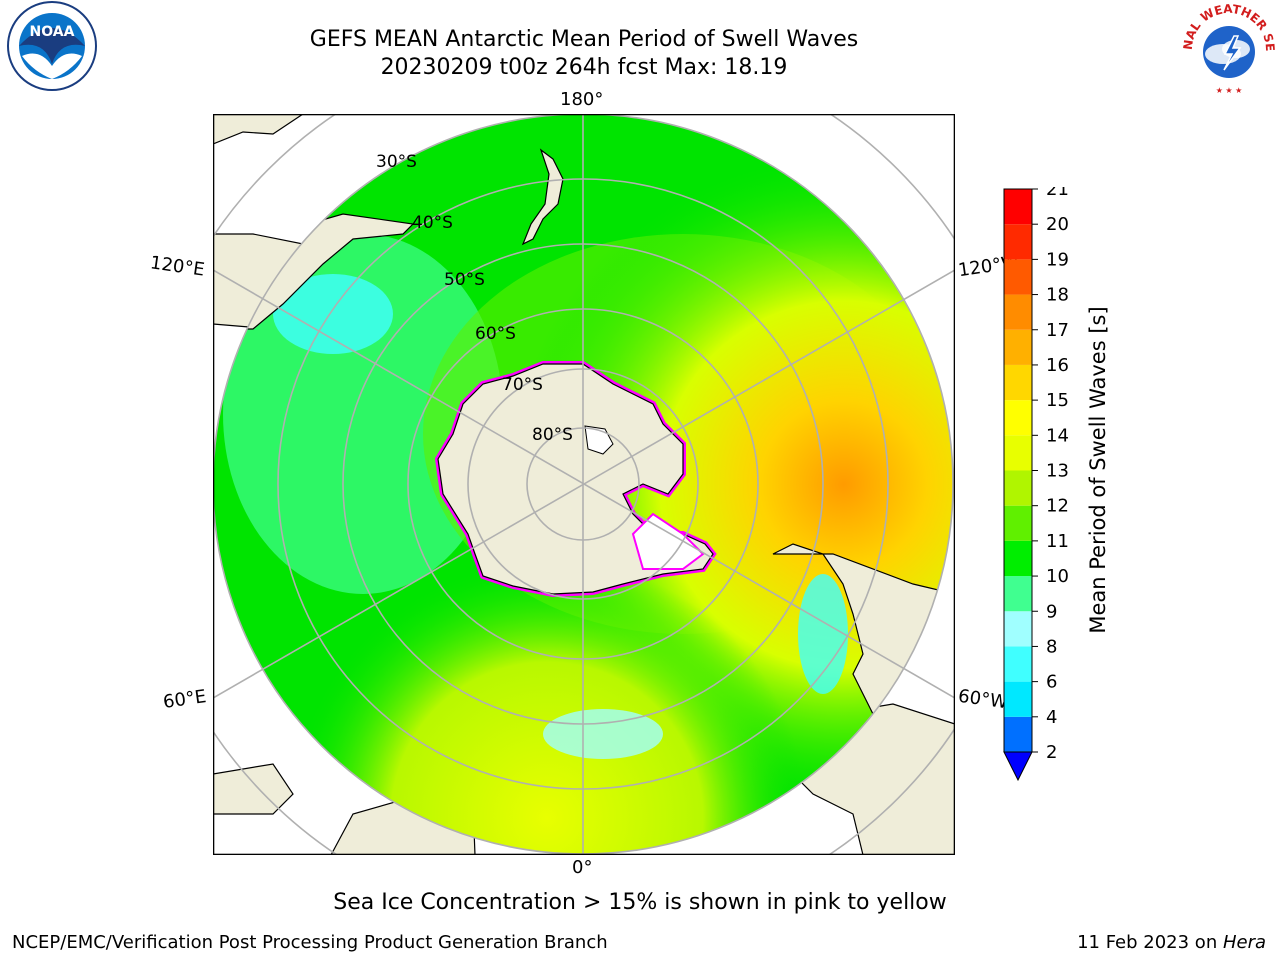 This screenshot has height=960, width=1280. I want to click on colorbar-tick-label: 2, so click(1051, 752).